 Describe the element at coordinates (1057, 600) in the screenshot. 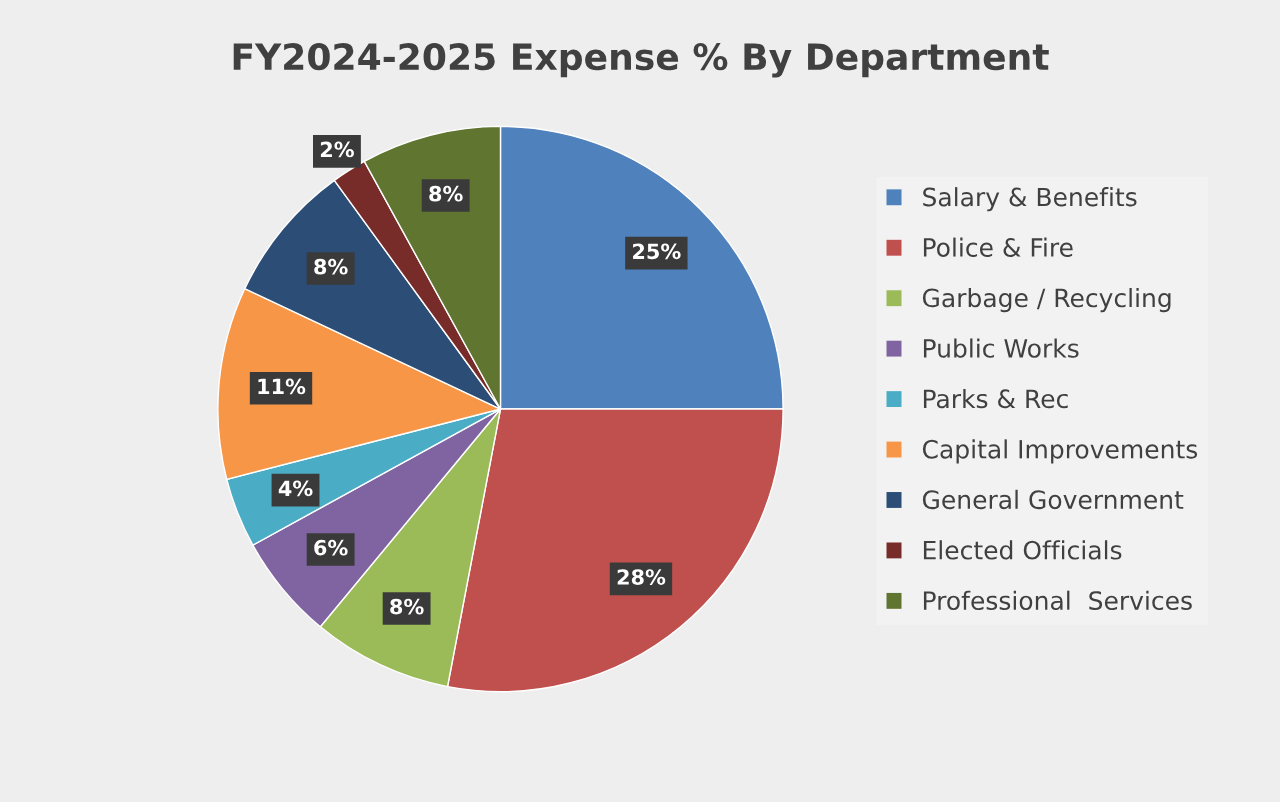

I see `legend-label: Professional Services` at that location.